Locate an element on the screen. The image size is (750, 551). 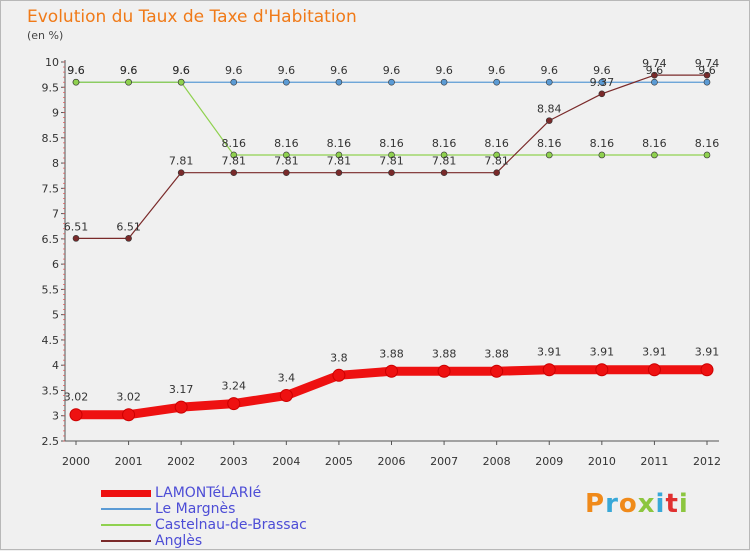
x-tick-label: 2004 is located at coordinates (286, 461).